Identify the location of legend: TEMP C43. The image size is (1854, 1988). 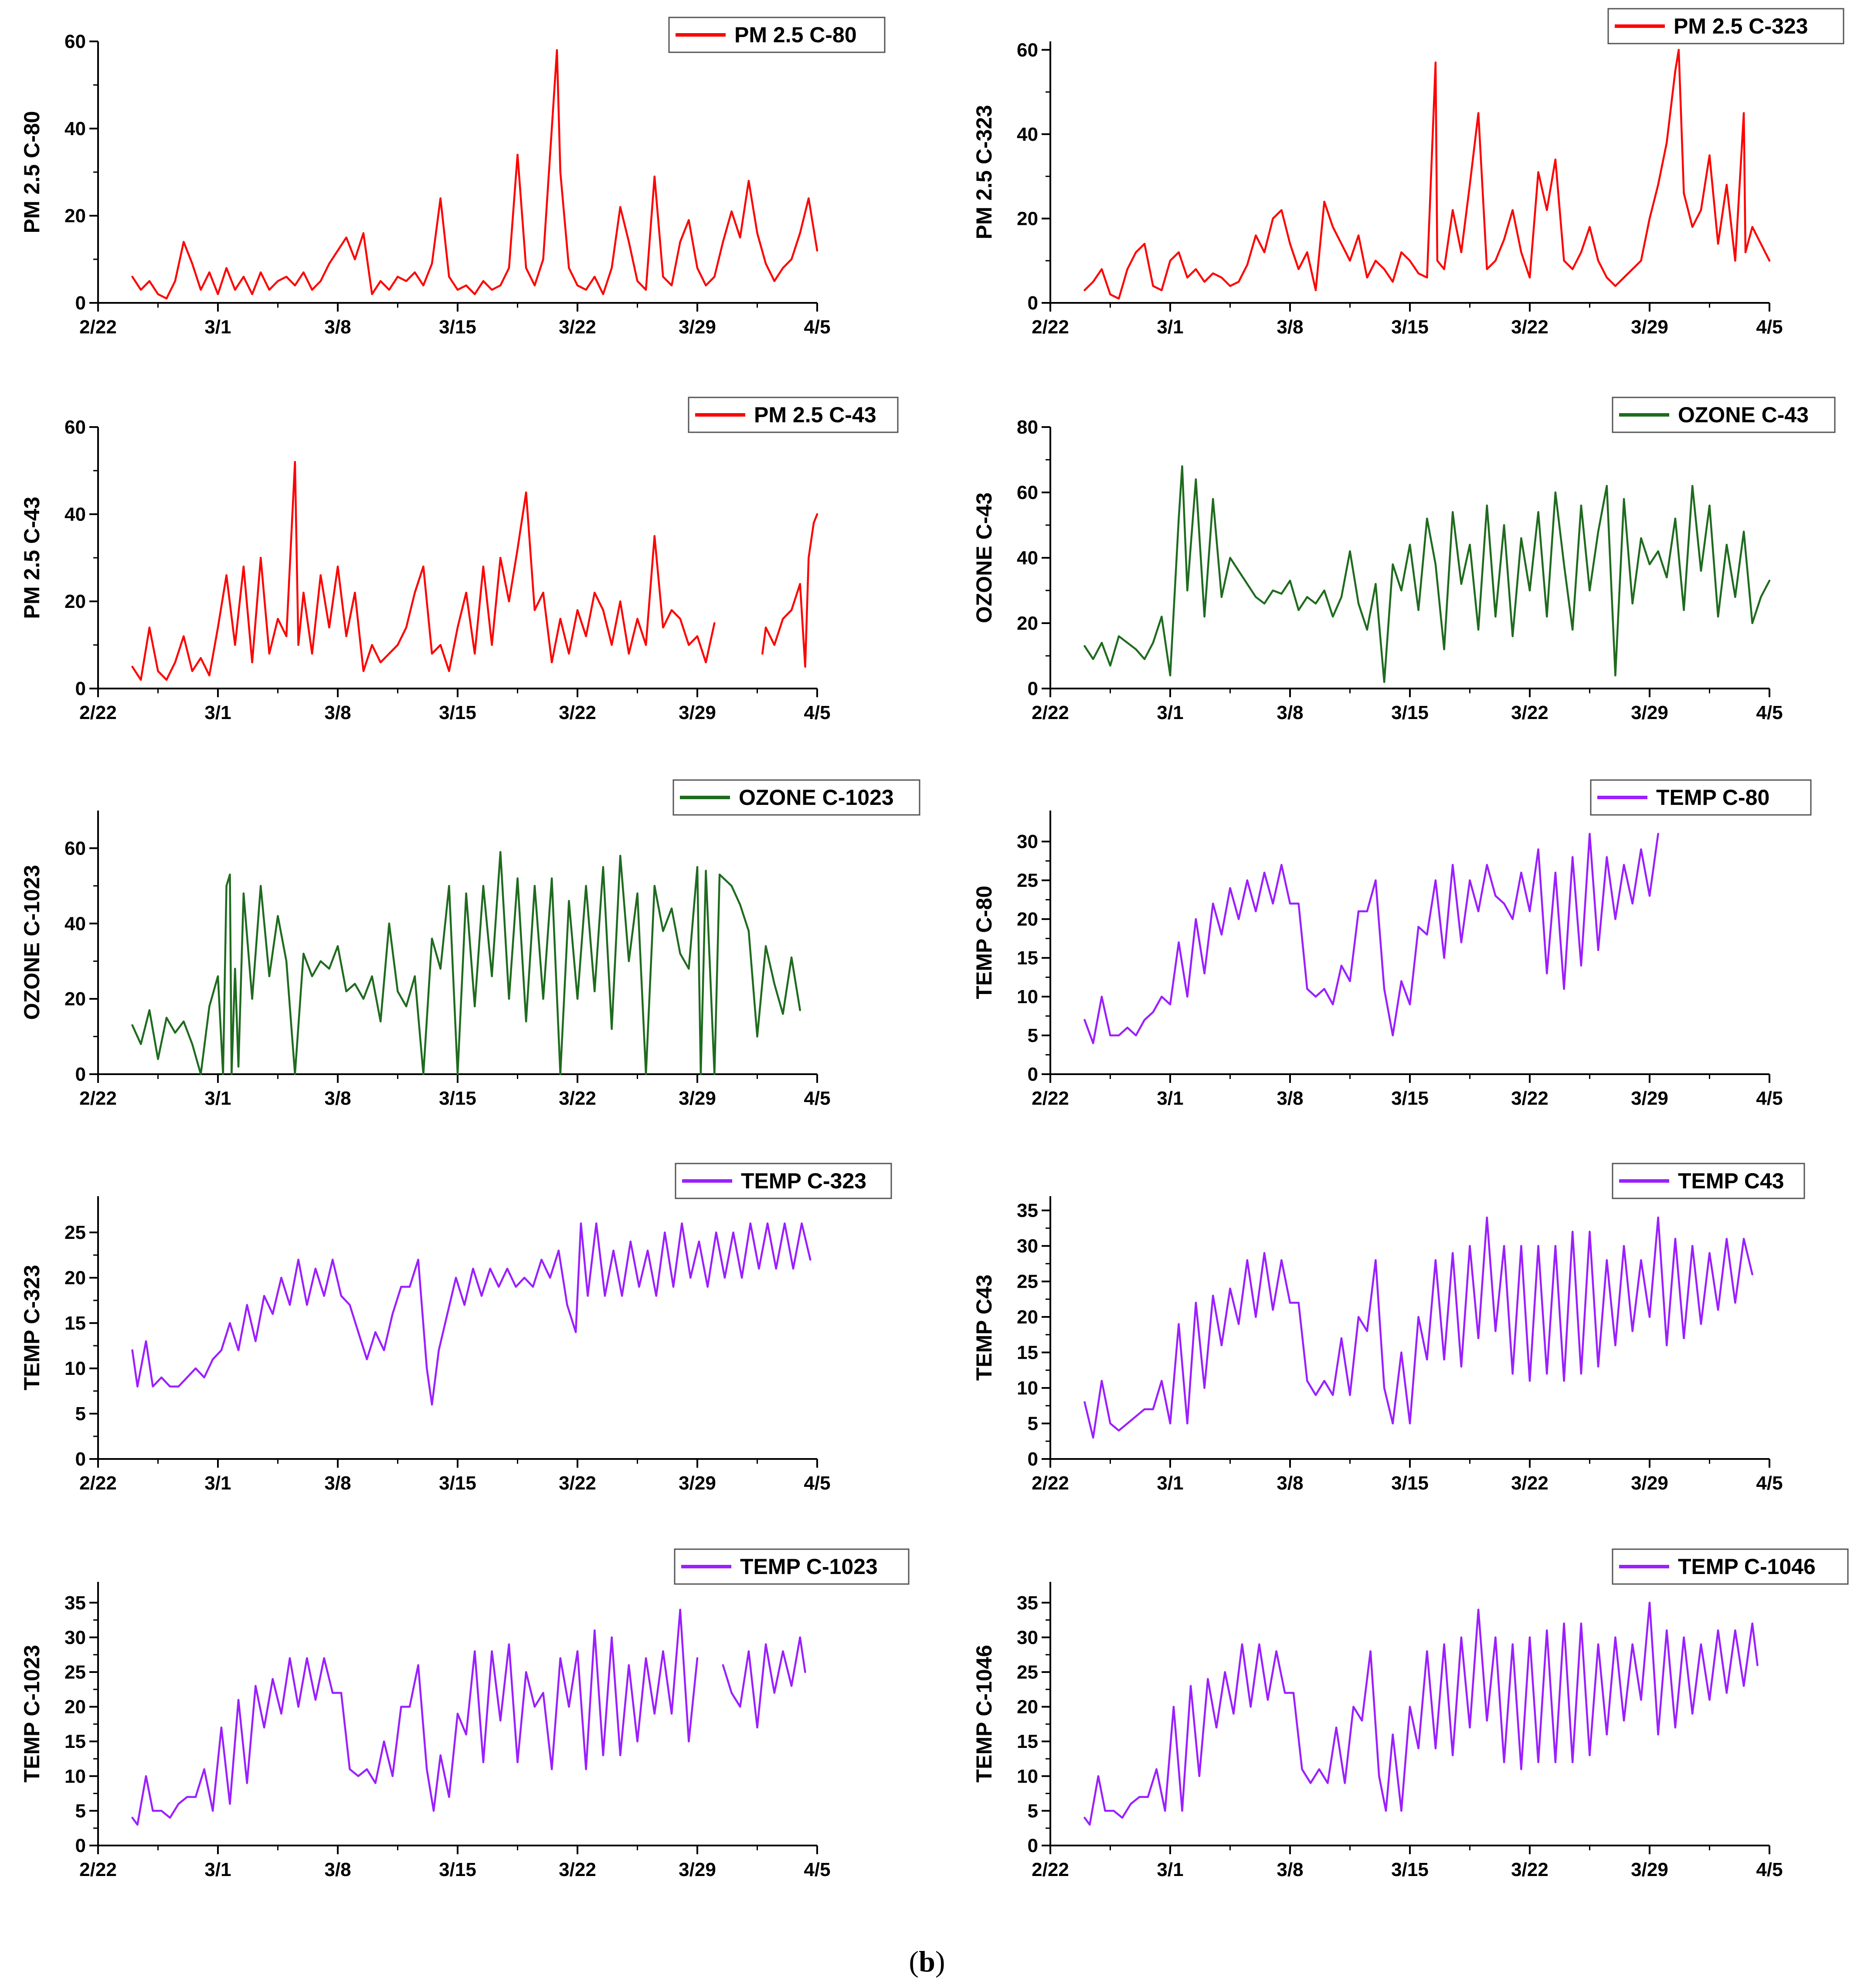
(1709, 1181).